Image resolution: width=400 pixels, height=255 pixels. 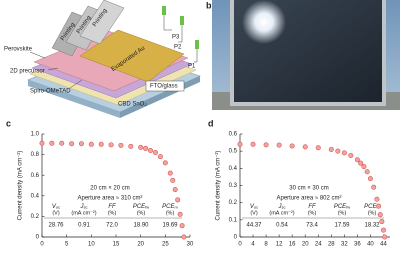 What do you see at coordinates (56, 226) in the screenshot?
I see `table-value: 28.76` at bounding box center [56, 226].